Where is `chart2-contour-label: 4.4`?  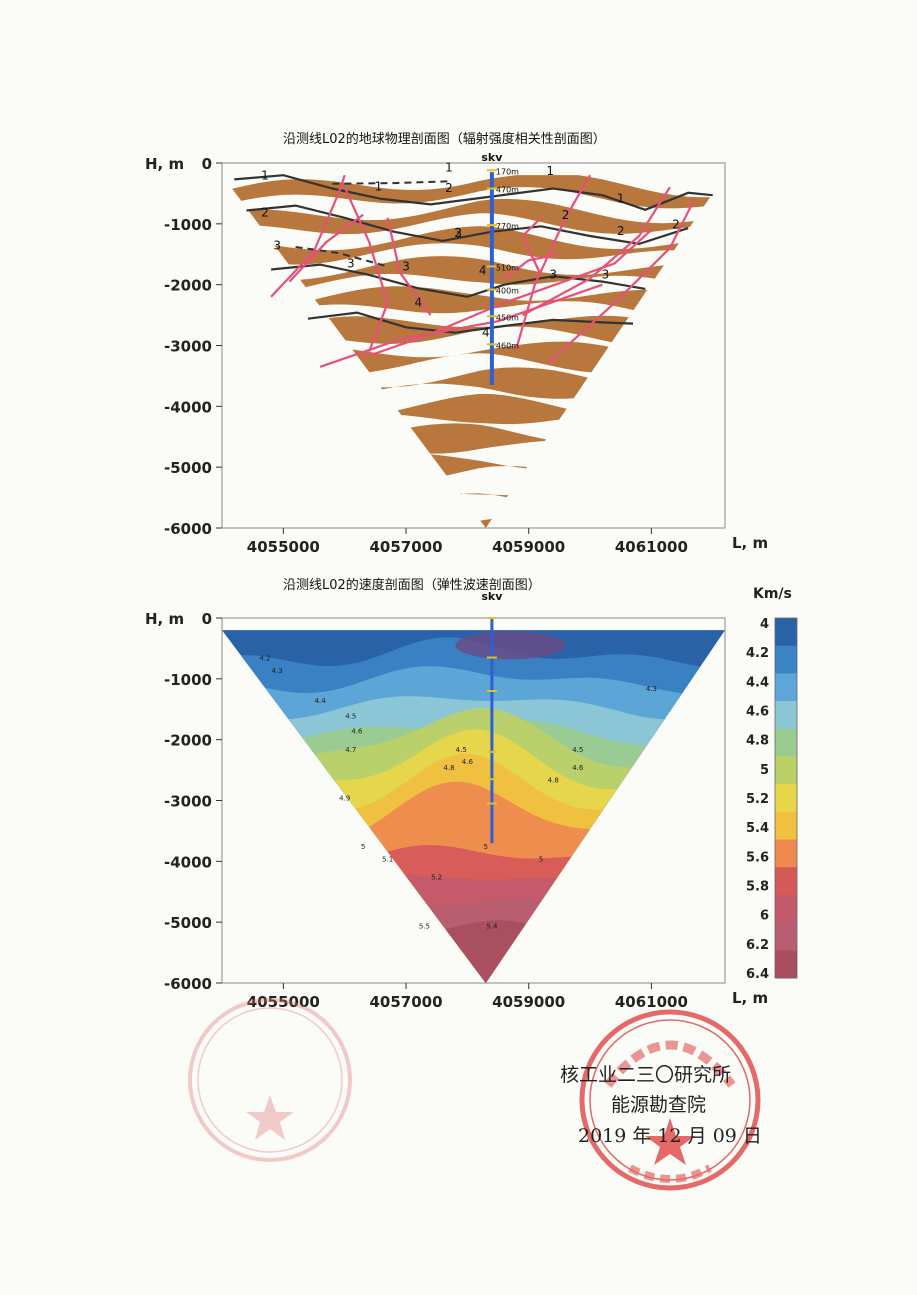
chart2-contour-label: 4.4 is located at coordinates (321, 701).